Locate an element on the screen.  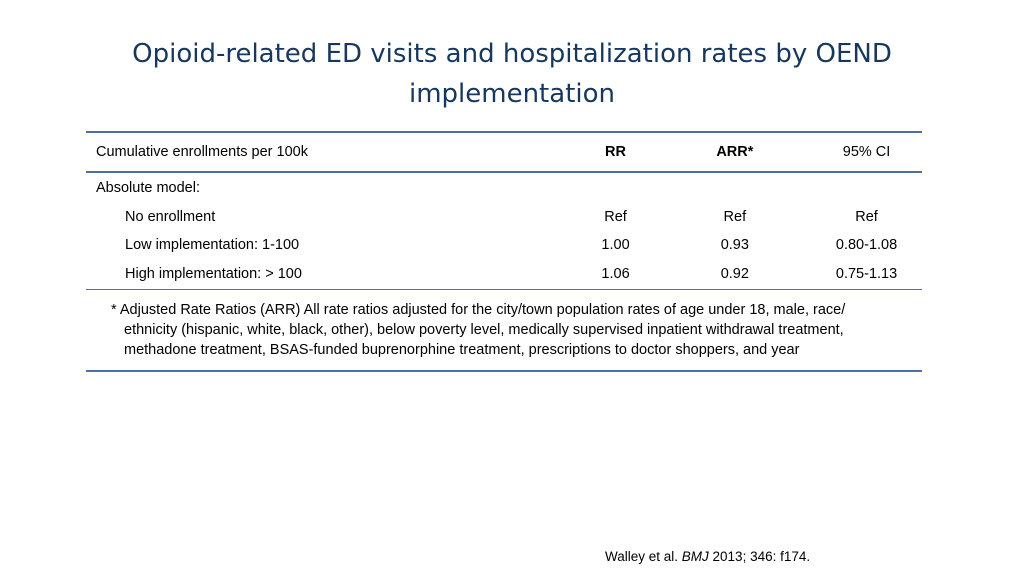
row-ci: 0.75-1.13 is located at coordinates (866, 274).